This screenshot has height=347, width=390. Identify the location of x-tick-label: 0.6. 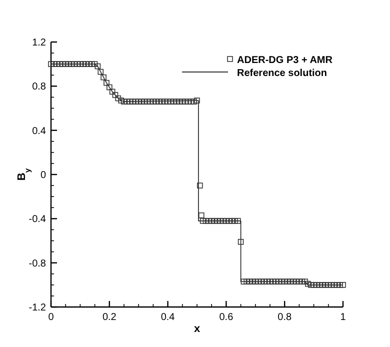
(226, 317).